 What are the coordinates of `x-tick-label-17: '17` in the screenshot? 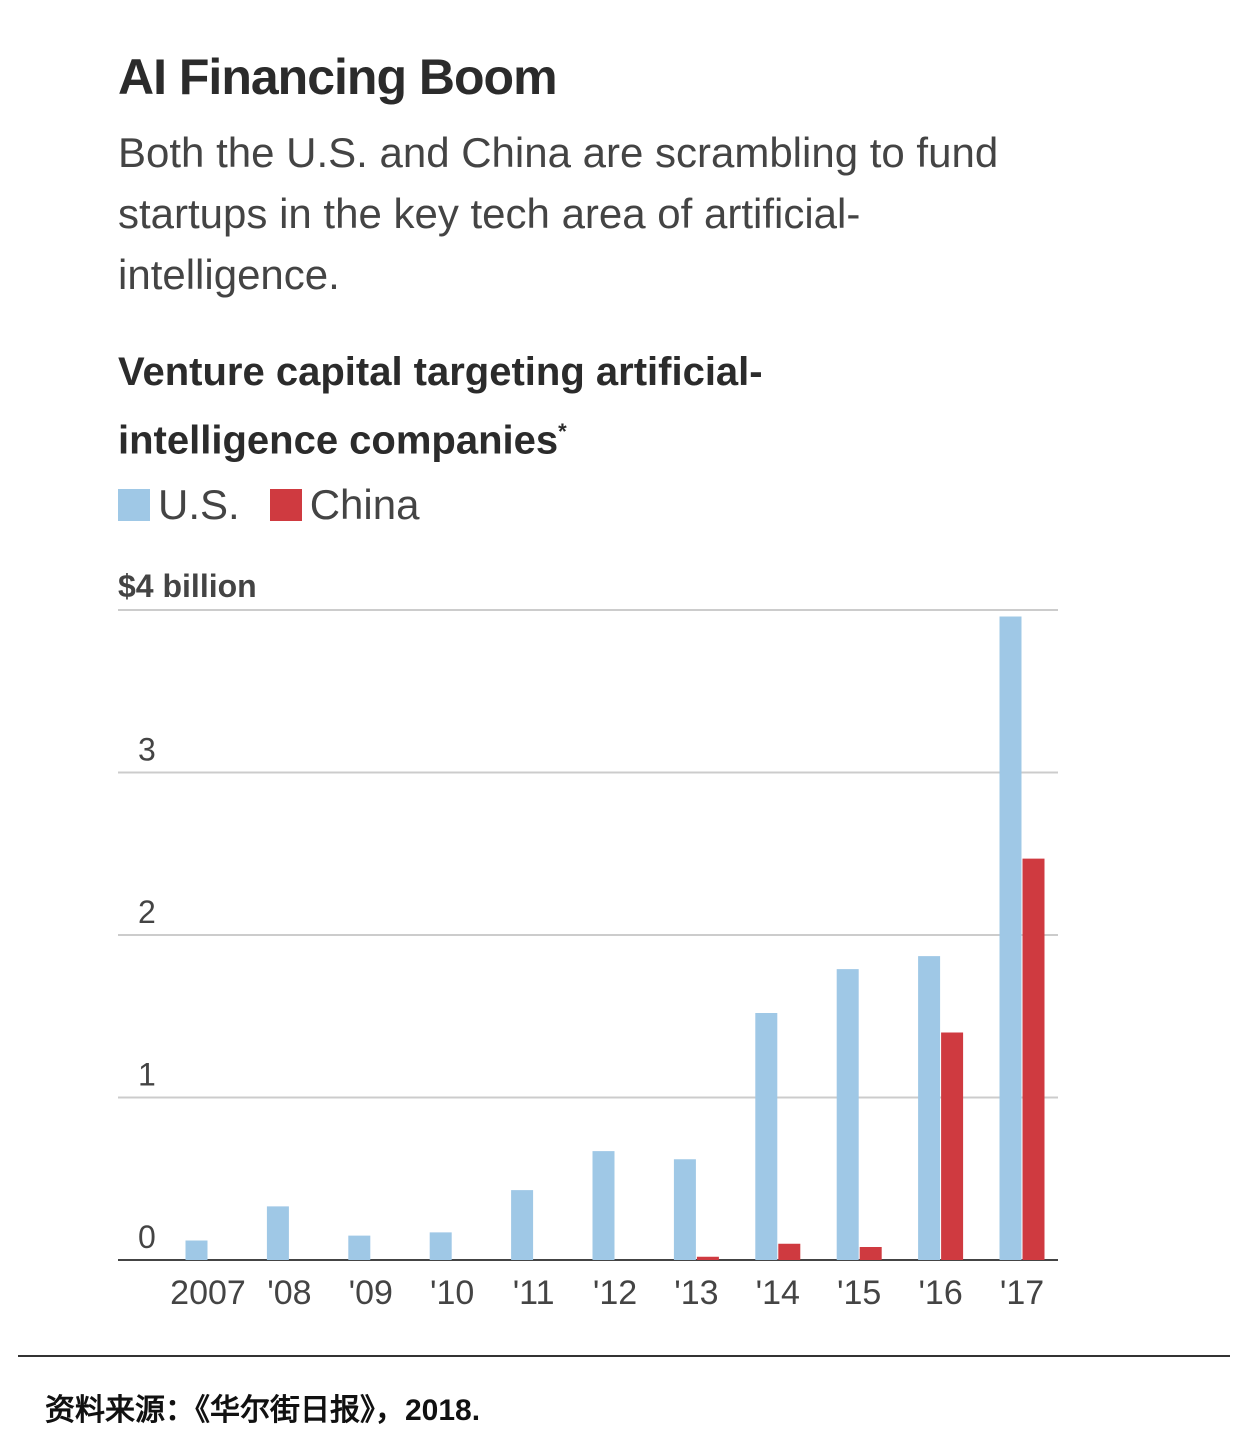 It's located at (1022, 1293).